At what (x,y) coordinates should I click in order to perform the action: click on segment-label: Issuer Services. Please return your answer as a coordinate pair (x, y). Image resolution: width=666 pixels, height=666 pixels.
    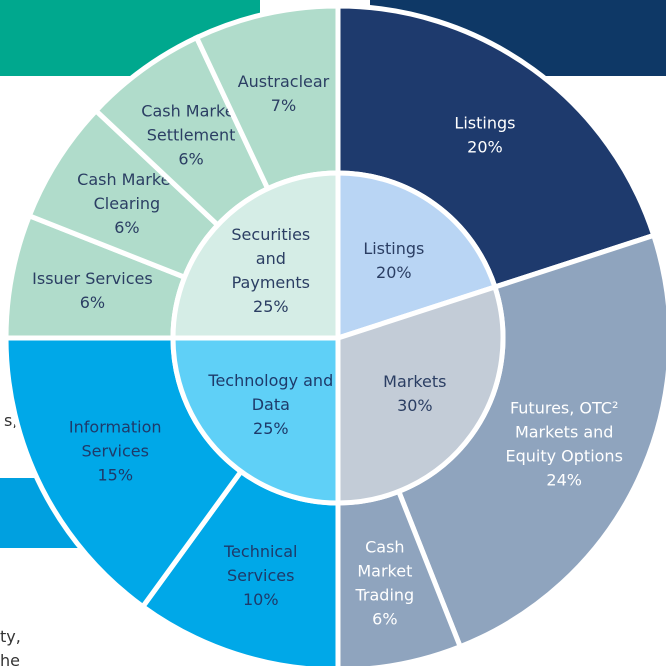
    Looking at the image, I should click on (92, 278).